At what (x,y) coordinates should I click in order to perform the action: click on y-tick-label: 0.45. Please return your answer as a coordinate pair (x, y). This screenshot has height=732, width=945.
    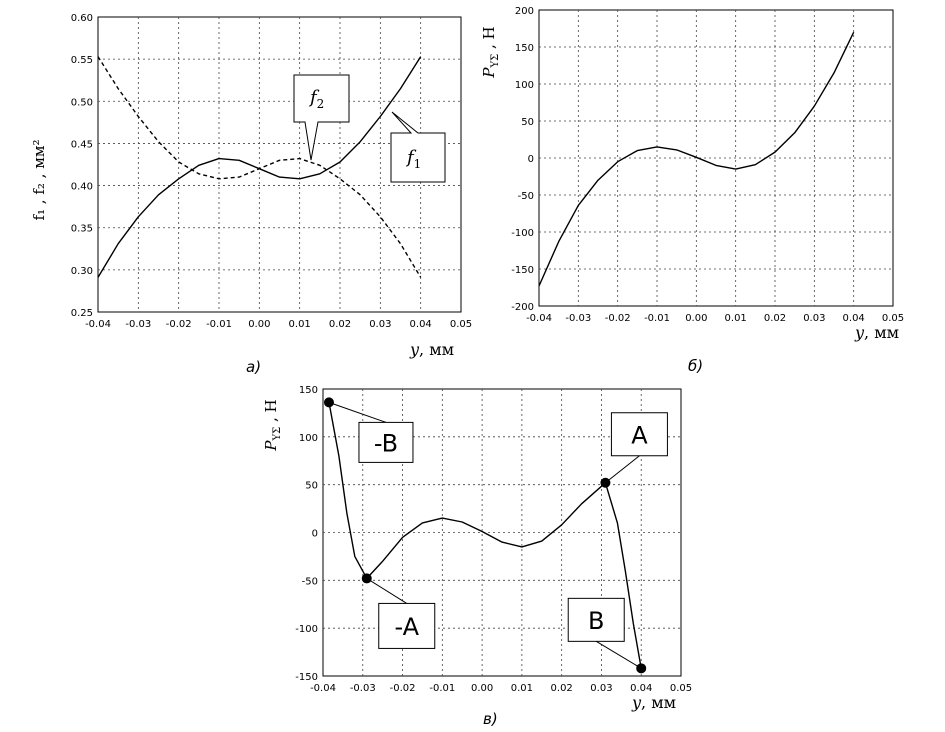
    Looking at the image, I should click on (82, 144).